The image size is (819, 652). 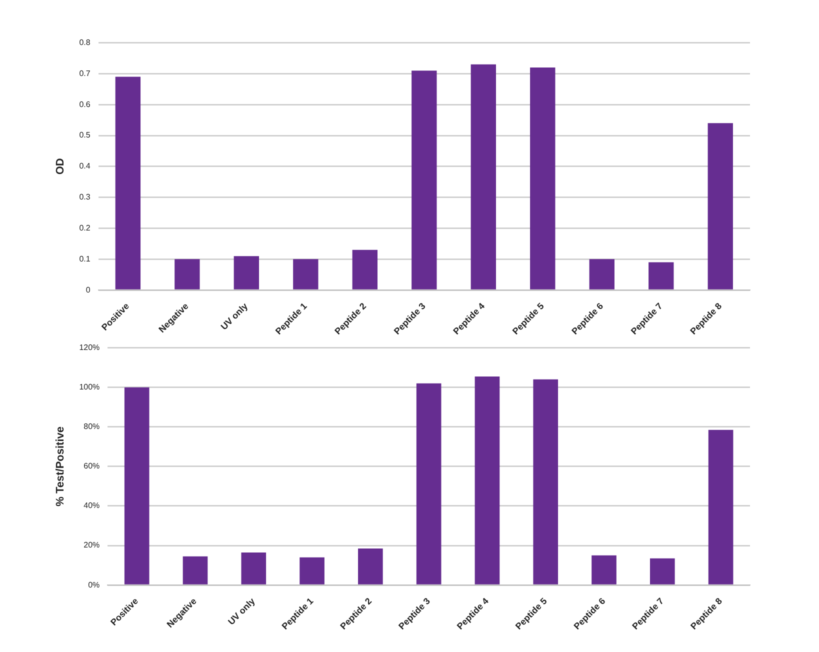 I want to click on y-tick-label: 0.1, so click(x=85, y=259).